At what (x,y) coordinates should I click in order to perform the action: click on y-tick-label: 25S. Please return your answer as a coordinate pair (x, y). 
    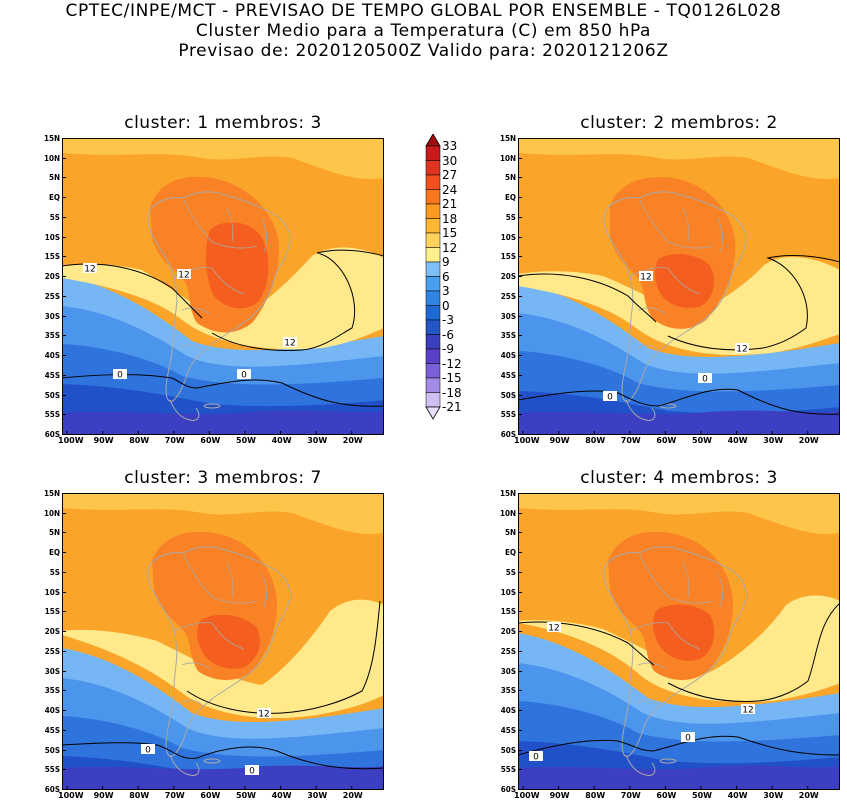
    Looking at the image, I should click on (508, 651).